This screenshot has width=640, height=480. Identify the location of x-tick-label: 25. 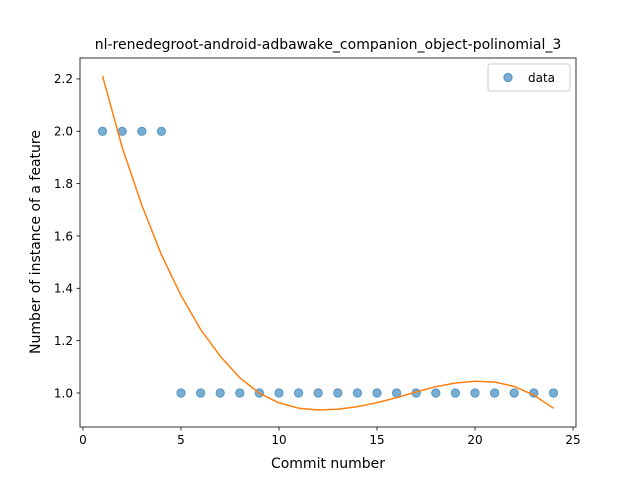
(572, 440).